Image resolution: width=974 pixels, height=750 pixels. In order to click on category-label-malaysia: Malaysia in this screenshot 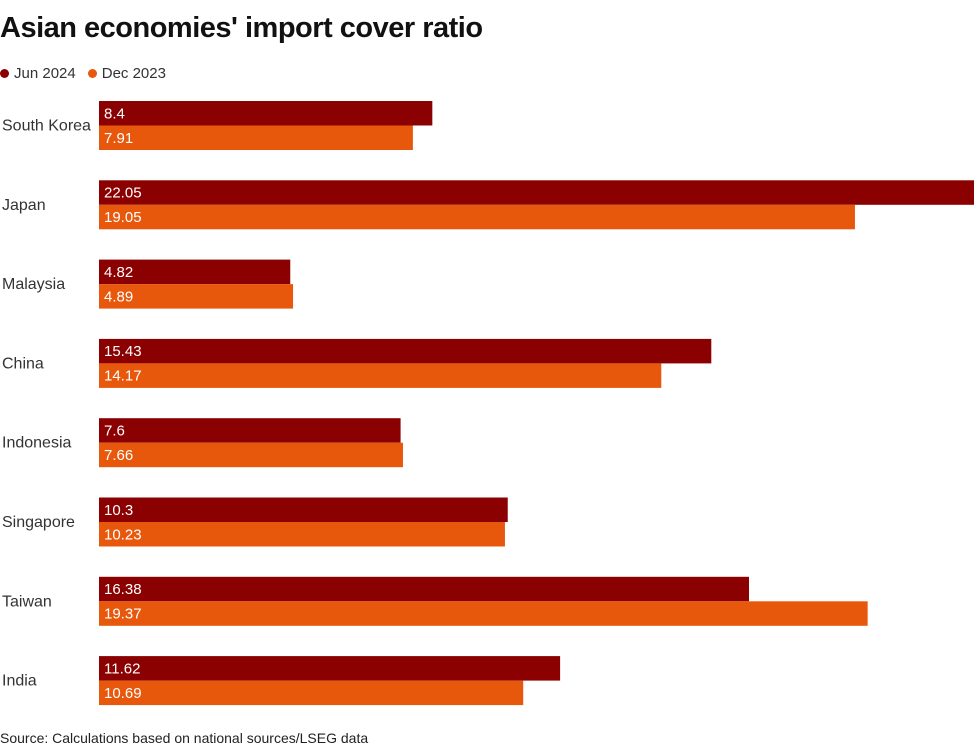, I will do `click(33, 284)`.